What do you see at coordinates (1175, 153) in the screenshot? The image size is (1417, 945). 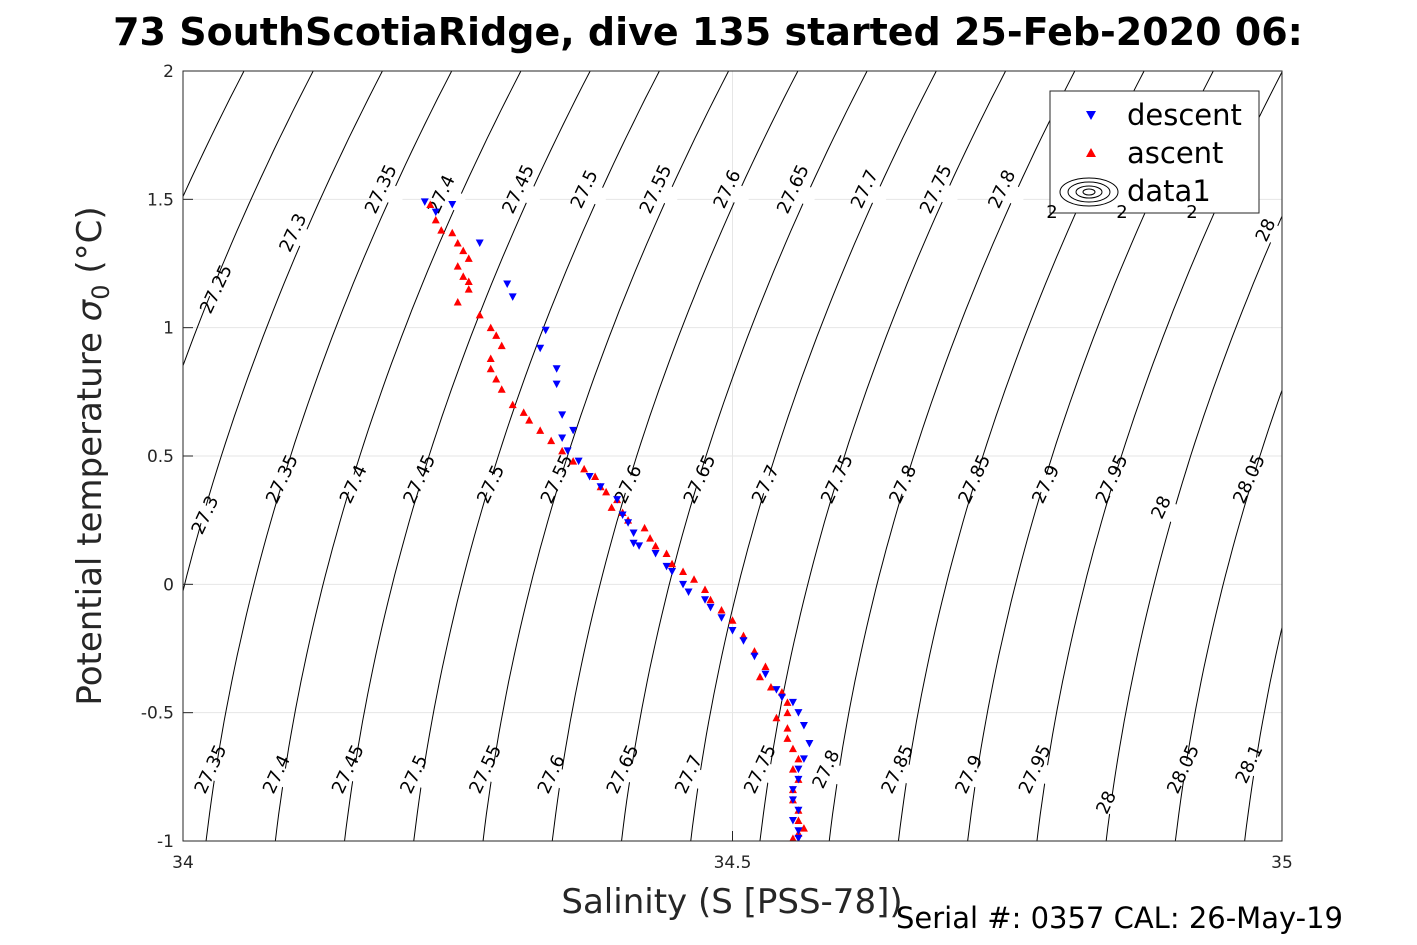 I see `legend-ascent-label: ascent` at bounding box center [1175, 153].